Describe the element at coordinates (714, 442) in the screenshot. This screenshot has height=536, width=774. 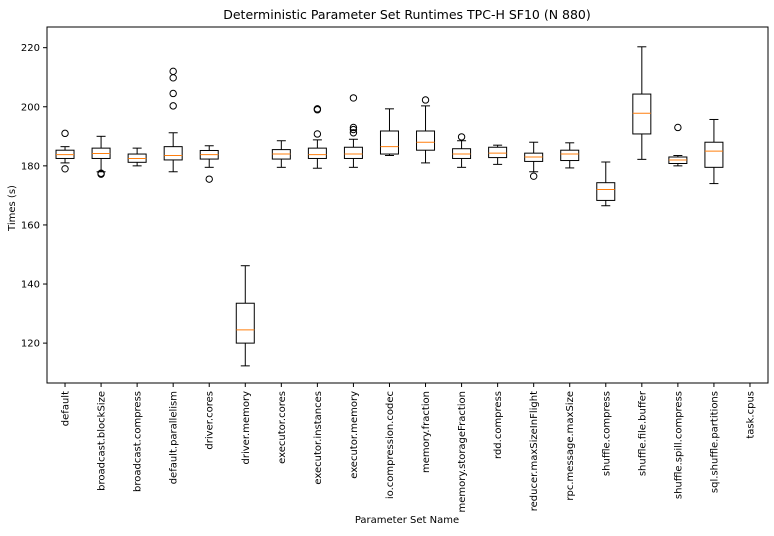
I see `x-tick-label: sql.shuffle.partitions` at that location.